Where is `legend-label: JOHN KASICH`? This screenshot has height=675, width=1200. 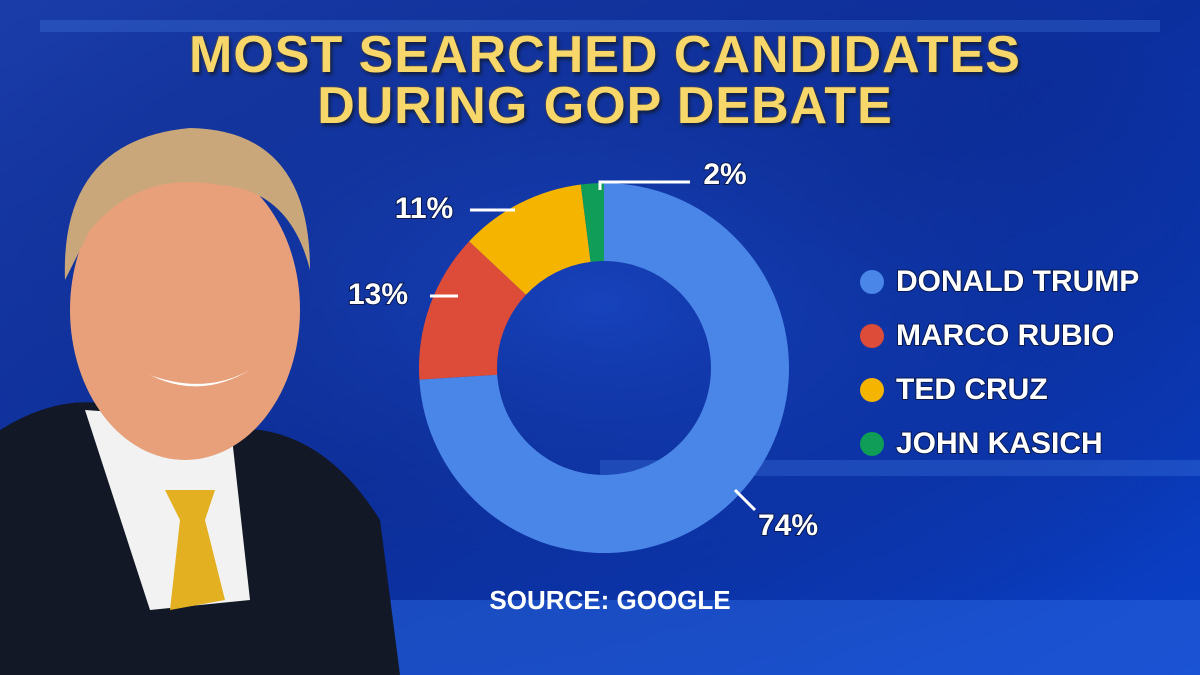 legend-label: JOHN KASICH is located at coordinates (999, 443).